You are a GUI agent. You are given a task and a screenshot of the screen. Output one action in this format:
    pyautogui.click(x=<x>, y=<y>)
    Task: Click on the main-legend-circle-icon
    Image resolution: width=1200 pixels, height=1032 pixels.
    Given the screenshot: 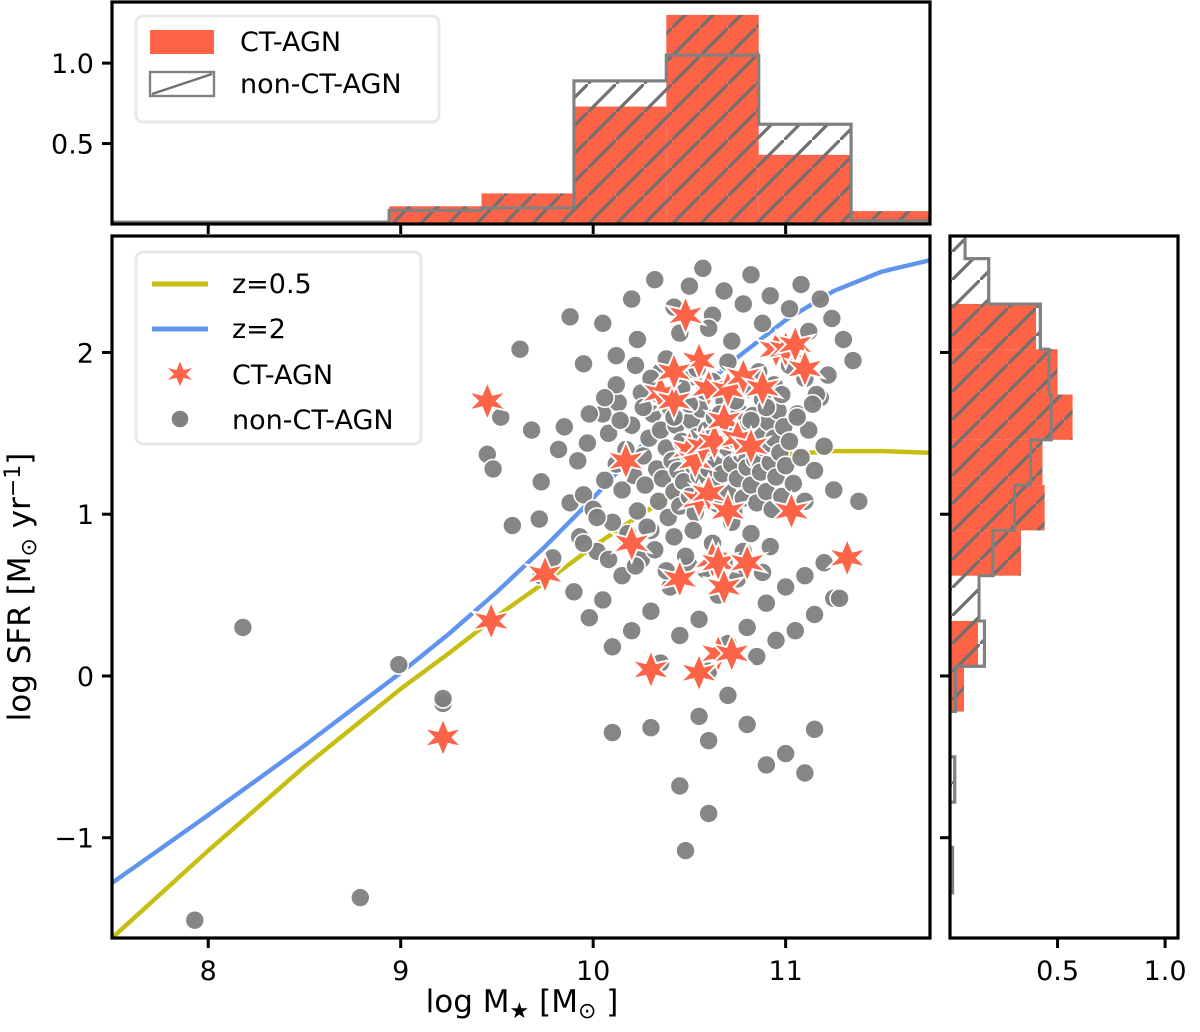 What is the action you would take?
    pyautogui.click(x=180, y=419)
    